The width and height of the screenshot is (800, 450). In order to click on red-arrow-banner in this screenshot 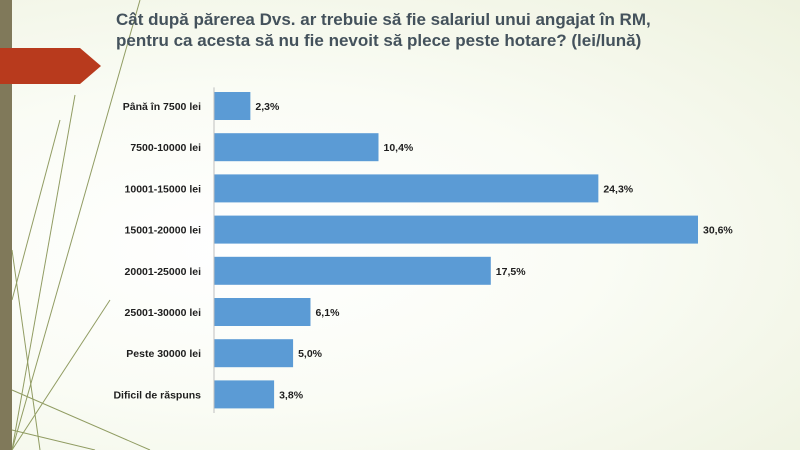, I will do `click(50, 66)`.